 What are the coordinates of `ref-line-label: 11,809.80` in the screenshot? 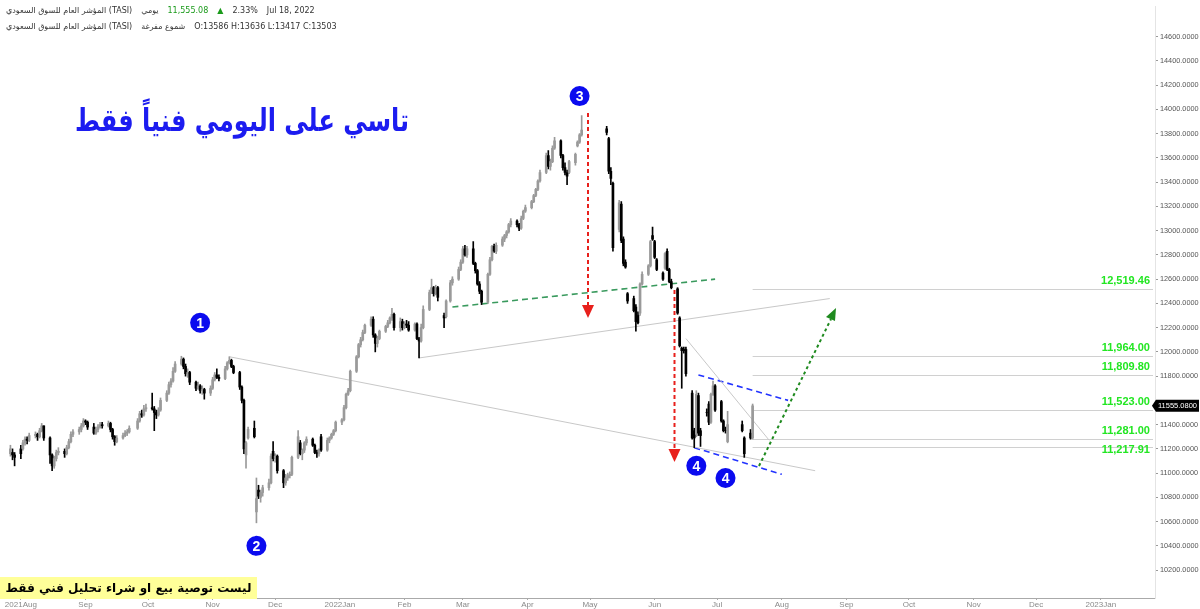 It's located at (1125, 366).